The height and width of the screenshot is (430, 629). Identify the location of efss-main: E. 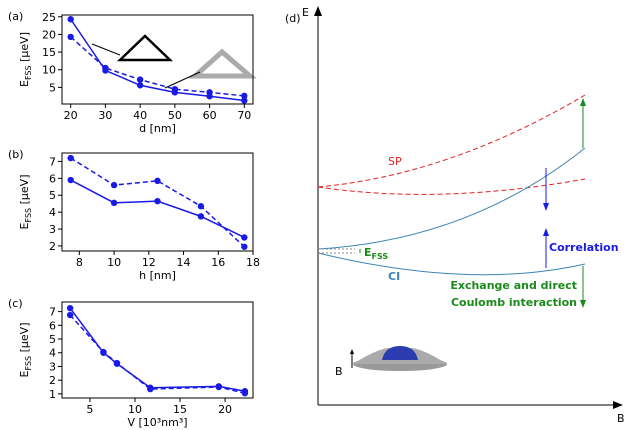
(368, 252).